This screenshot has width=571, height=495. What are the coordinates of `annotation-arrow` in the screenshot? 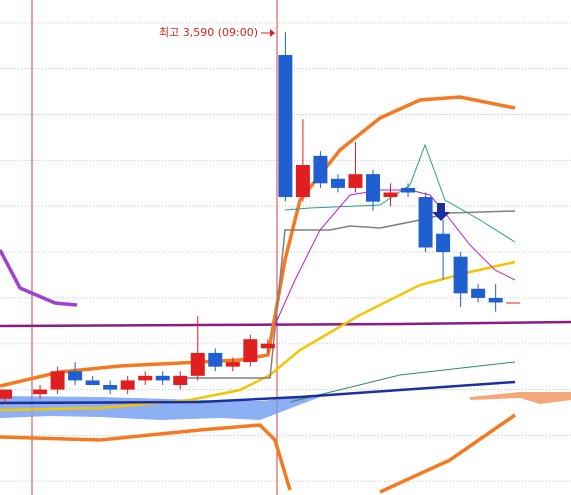 It's located at (272, 33).